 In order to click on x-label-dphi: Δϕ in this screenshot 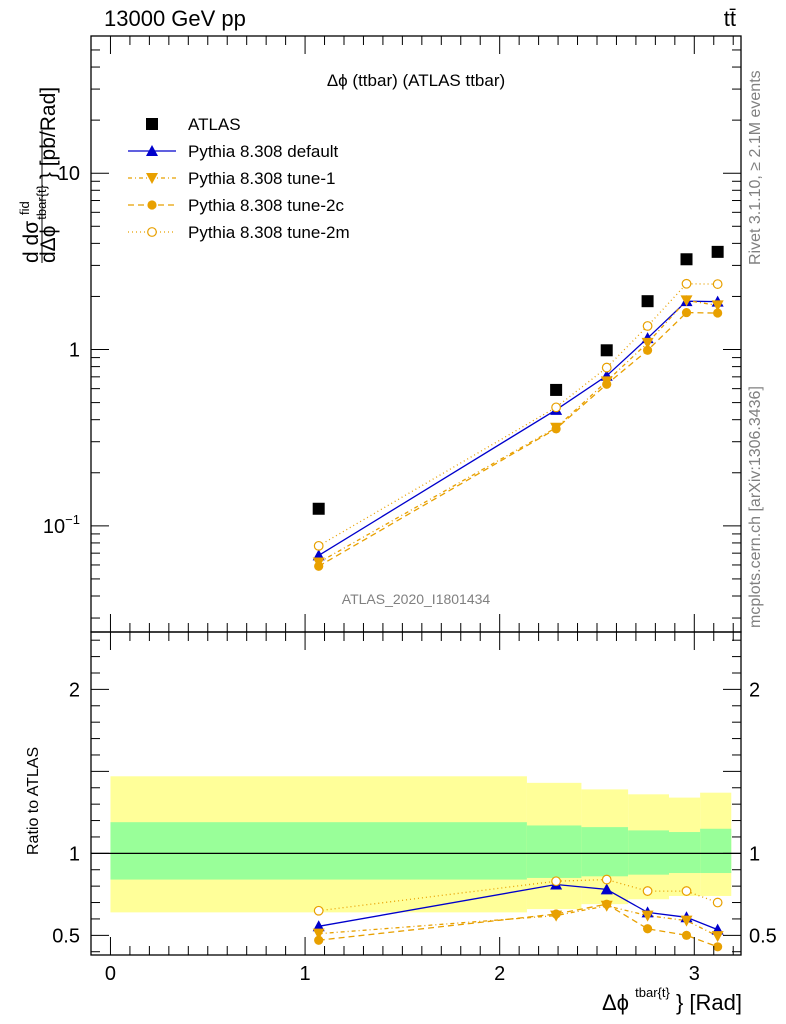, I will do `click(615, 1002)`.